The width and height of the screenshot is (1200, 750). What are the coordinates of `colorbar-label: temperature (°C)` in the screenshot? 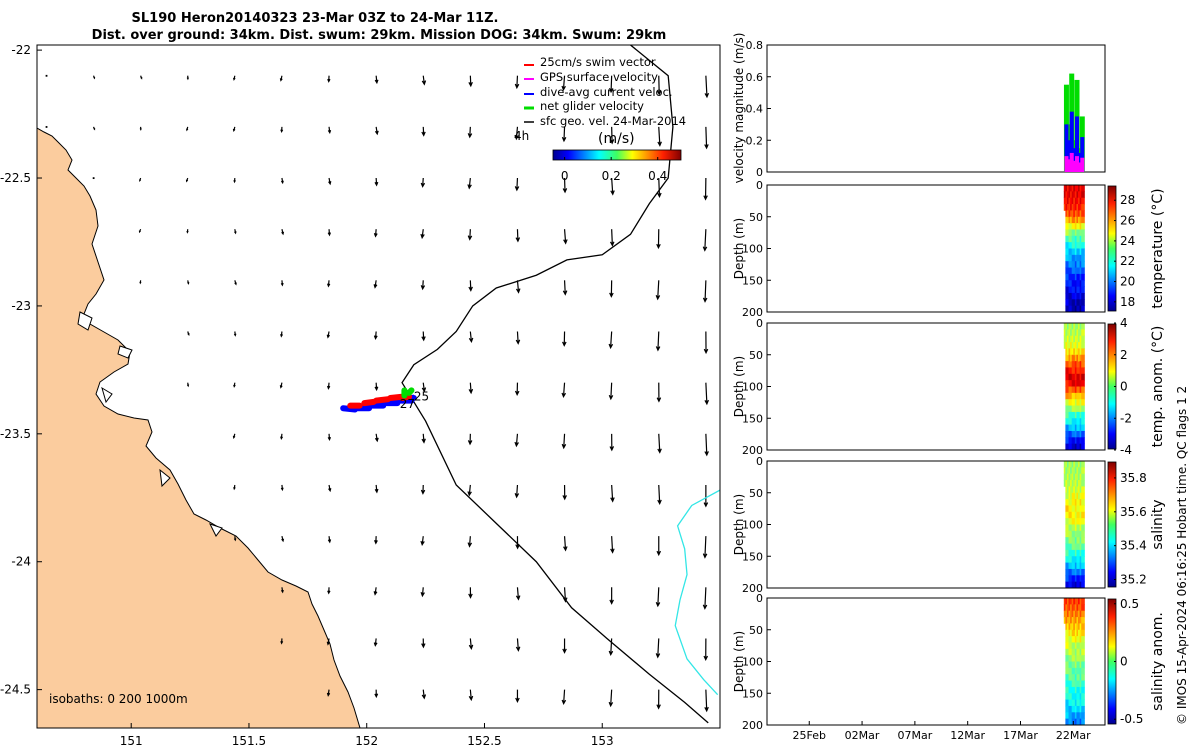 It's located at (1158, 248).